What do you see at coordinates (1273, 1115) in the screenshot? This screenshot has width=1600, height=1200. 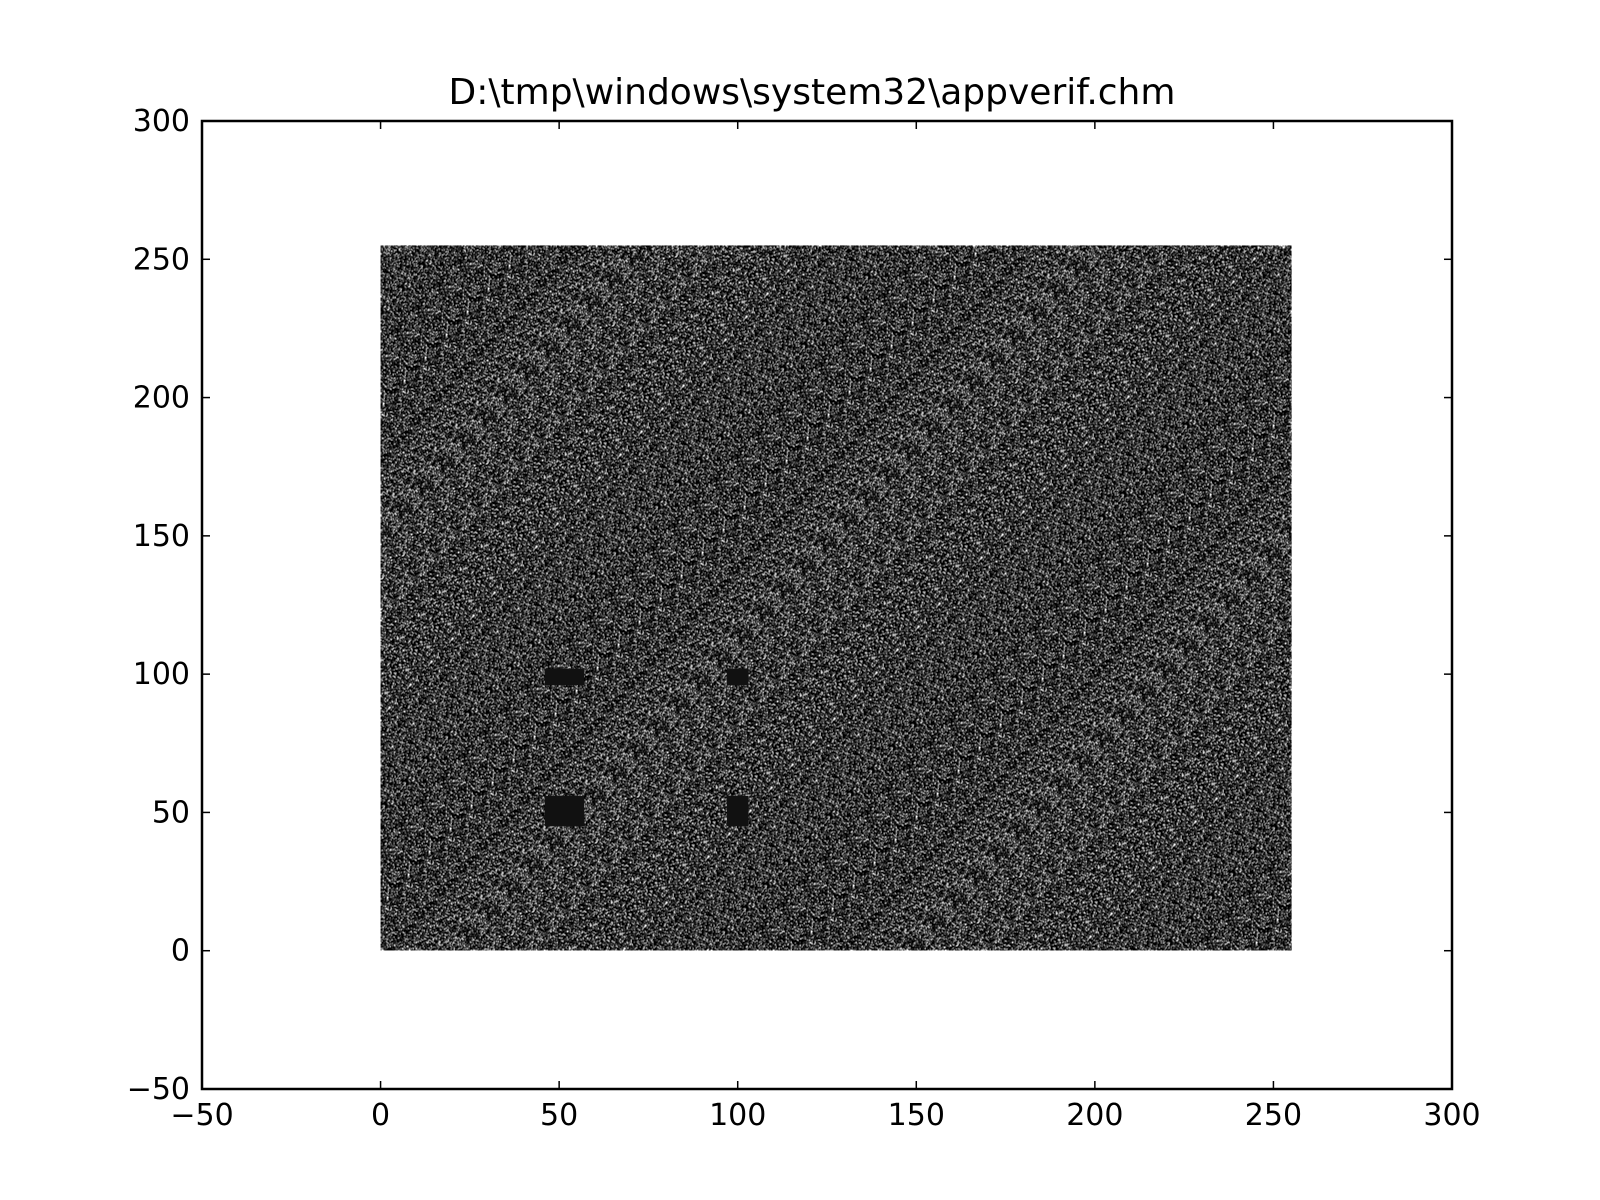 I see `x-tick-label: 250` at bounding box center [1273, 1115].